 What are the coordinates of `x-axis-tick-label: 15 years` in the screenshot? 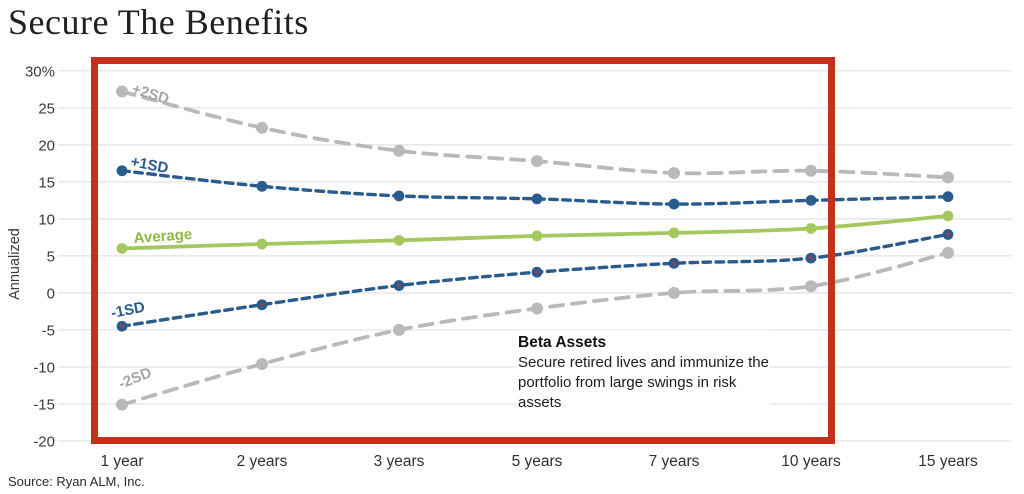 It's located at (948, 461).